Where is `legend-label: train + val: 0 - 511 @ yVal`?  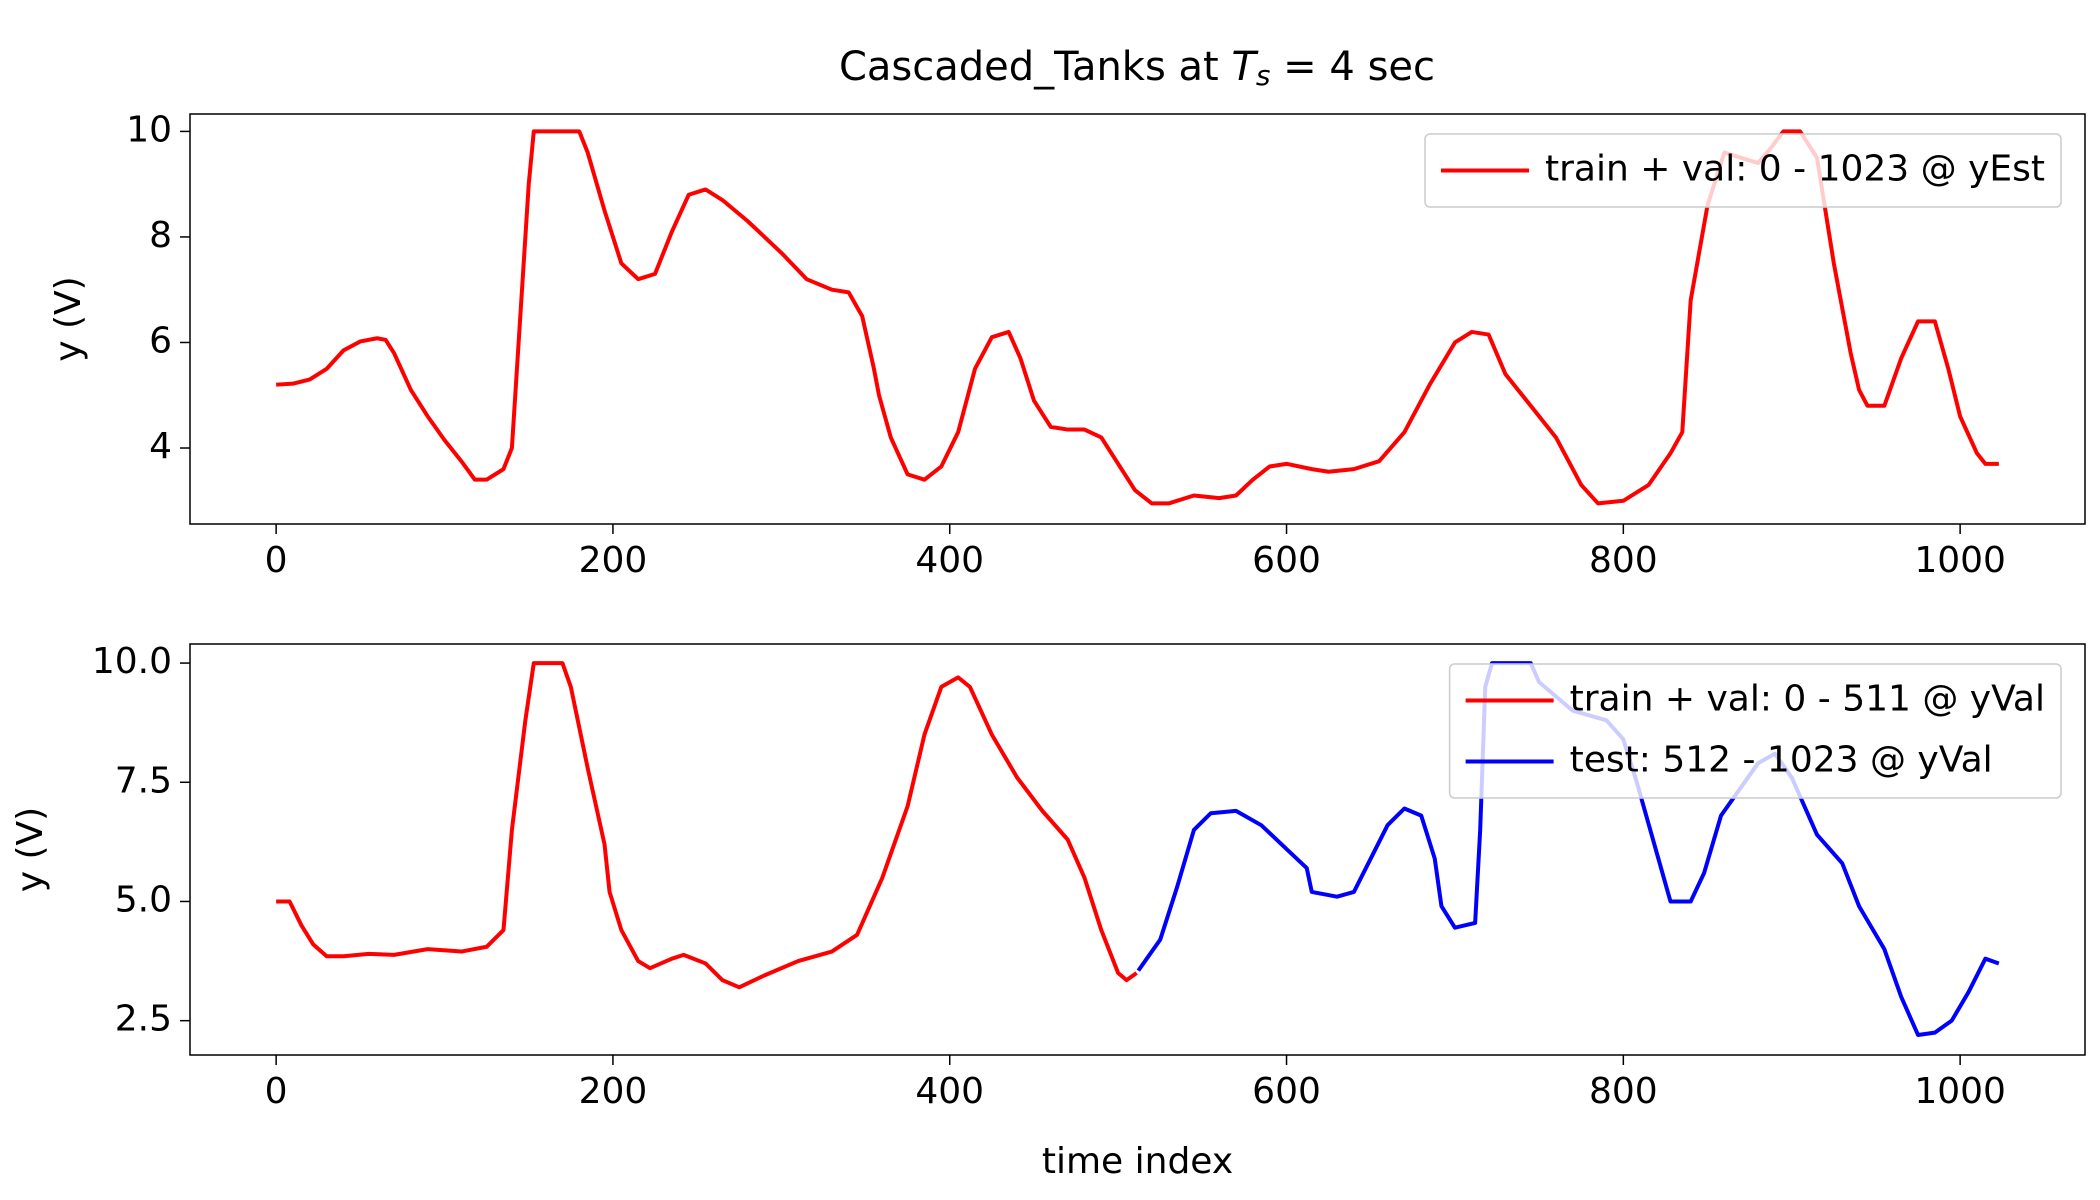 legend-label: train + val: 0 - 511 @ yVal is located at coordinates (1807, 699).